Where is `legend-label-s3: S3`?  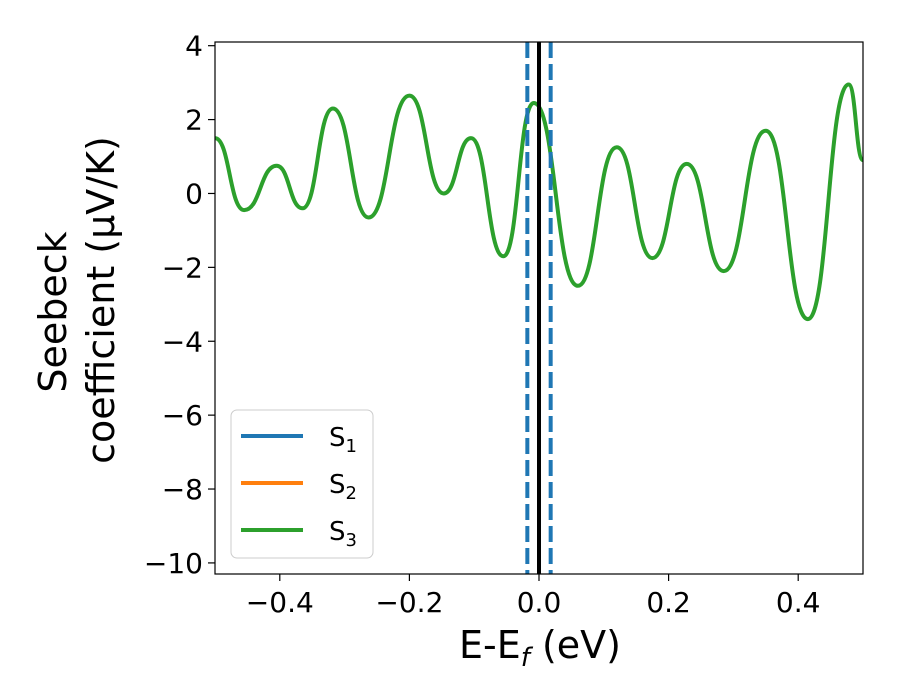
legend-label-s3: S3 is located at coordinates (343, 534).